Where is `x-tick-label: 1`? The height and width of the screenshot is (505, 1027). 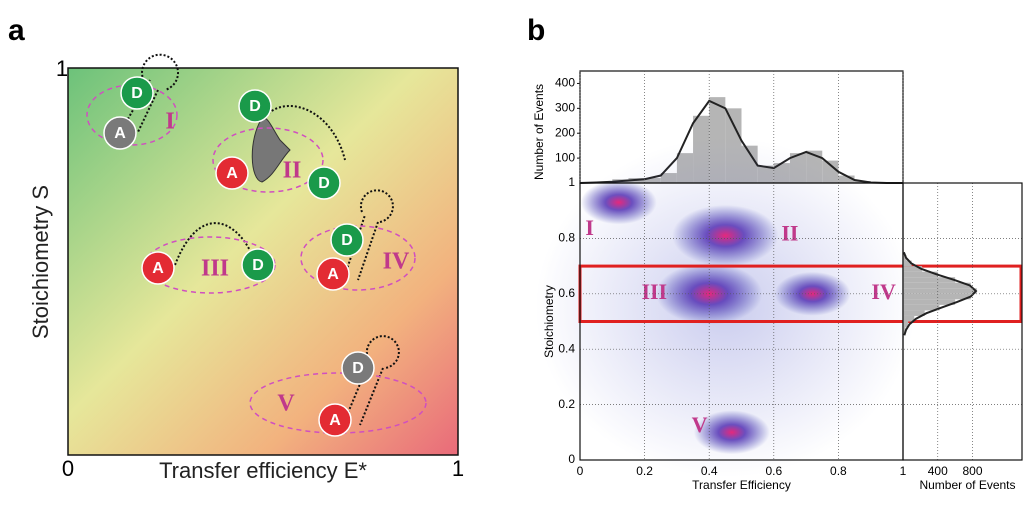 x-tick-label: 1 is located at coordinates (903, 471).